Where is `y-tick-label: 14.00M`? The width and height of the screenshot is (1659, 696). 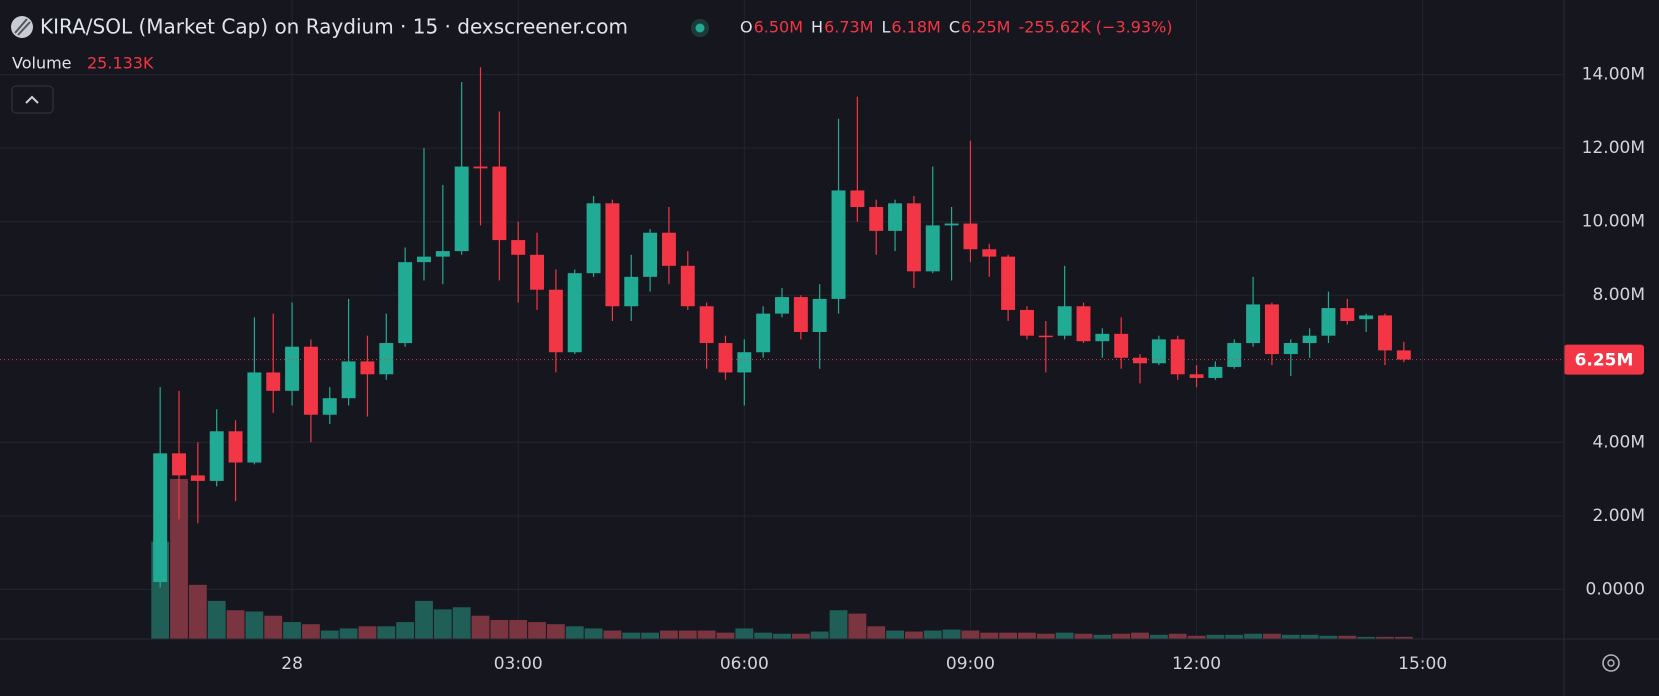 y-tick-label: 14.00M is located at coordinates (1613, 75).